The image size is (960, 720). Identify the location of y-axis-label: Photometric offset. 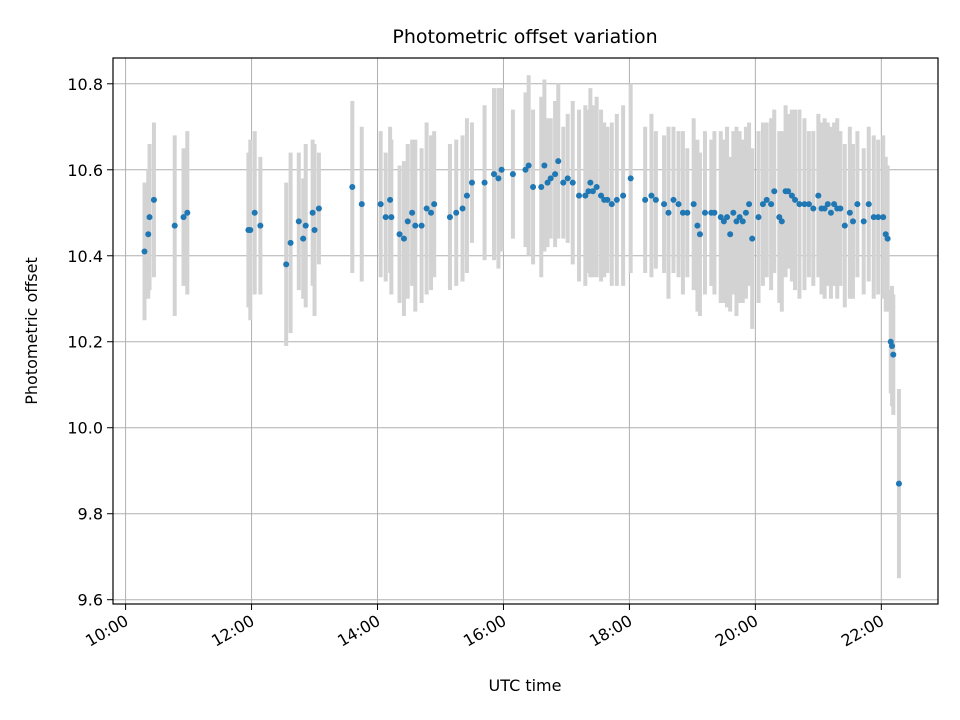
(31, 331).